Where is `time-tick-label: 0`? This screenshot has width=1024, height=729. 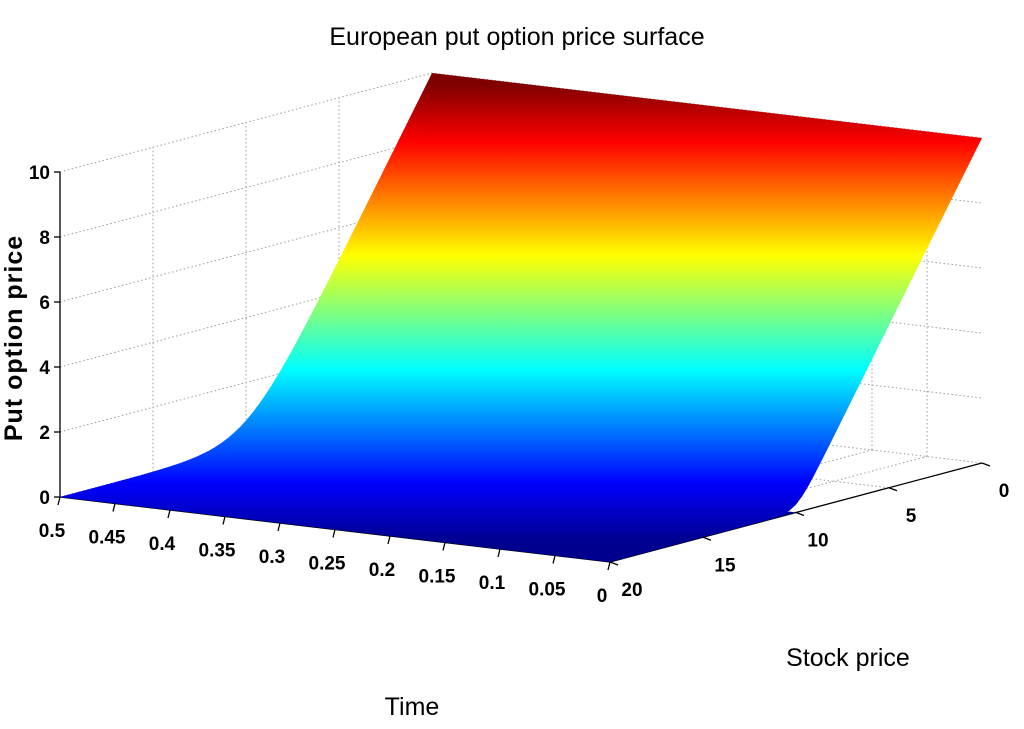 time-tick-label: 0 is located at coordinates (602, 596).